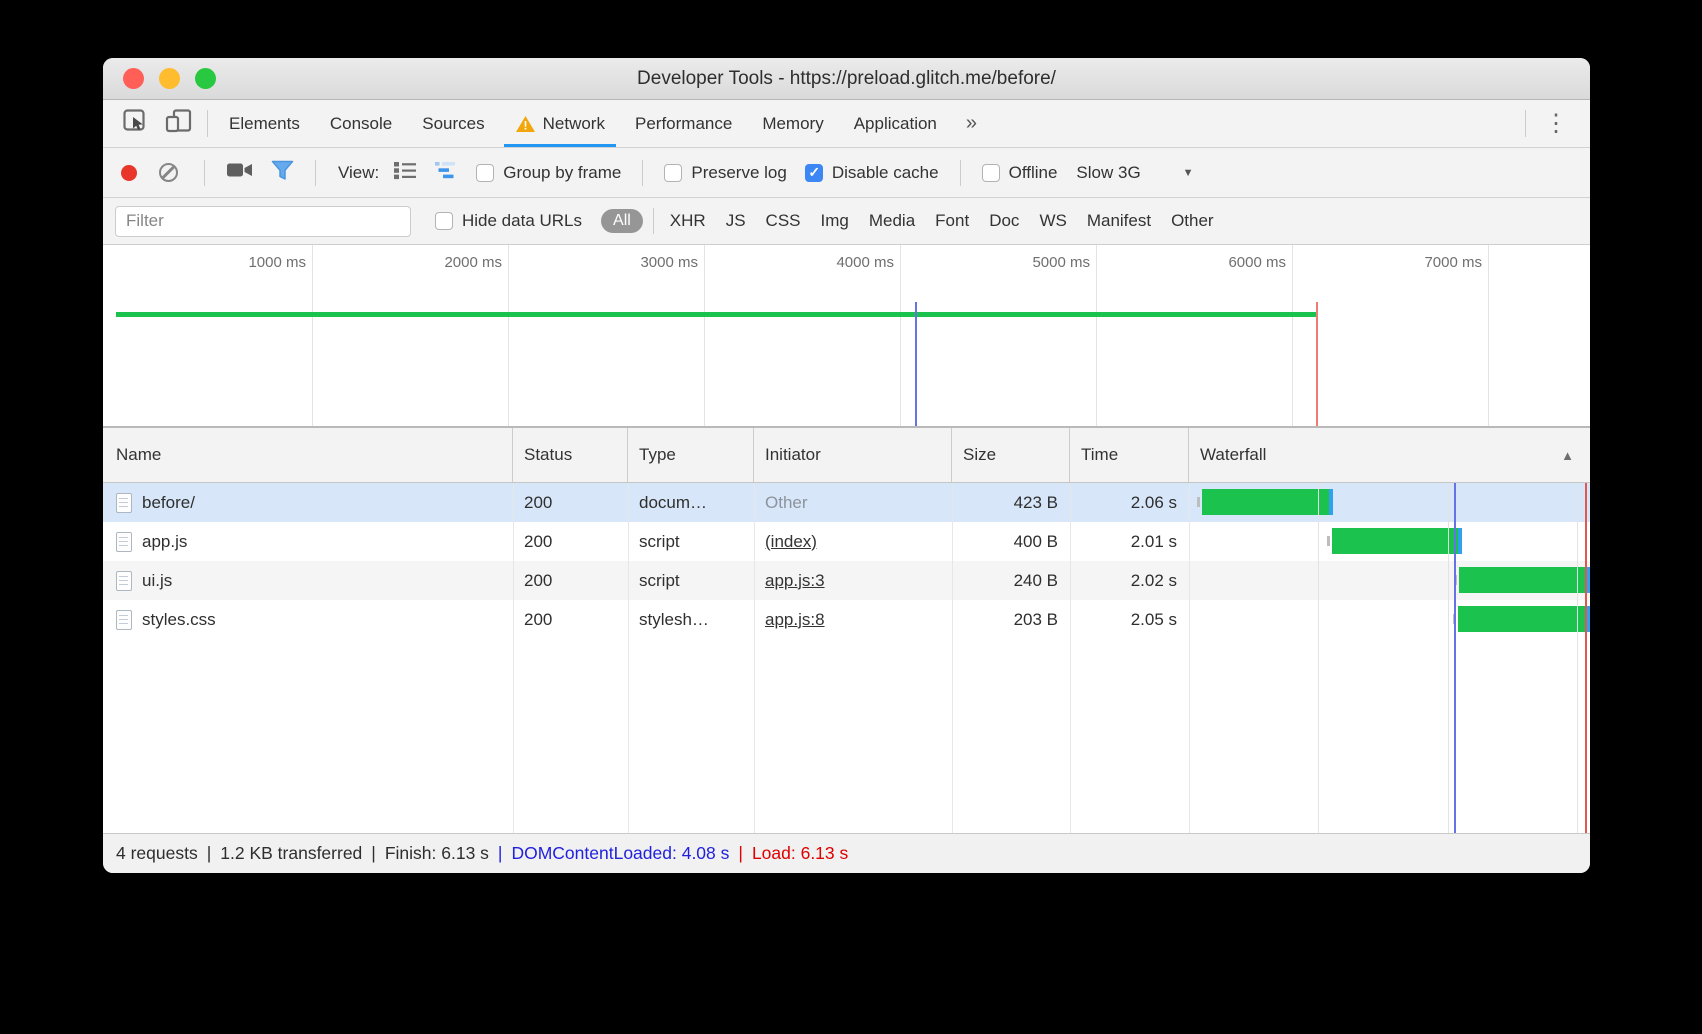  I want to click on filter-type-ws: WS, so click(1053, 220).